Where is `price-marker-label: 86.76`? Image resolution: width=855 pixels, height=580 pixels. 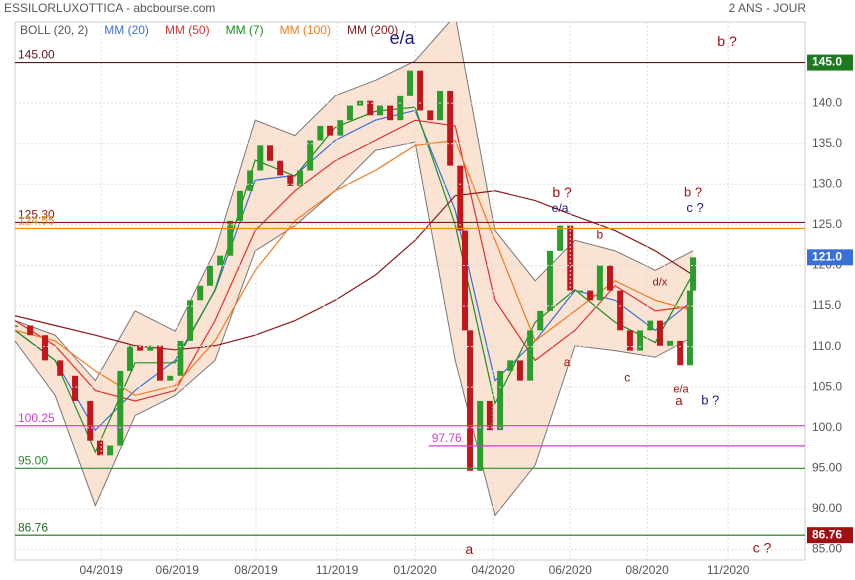
price-marker-label: 86.76 is located at coordinates (827, 534).